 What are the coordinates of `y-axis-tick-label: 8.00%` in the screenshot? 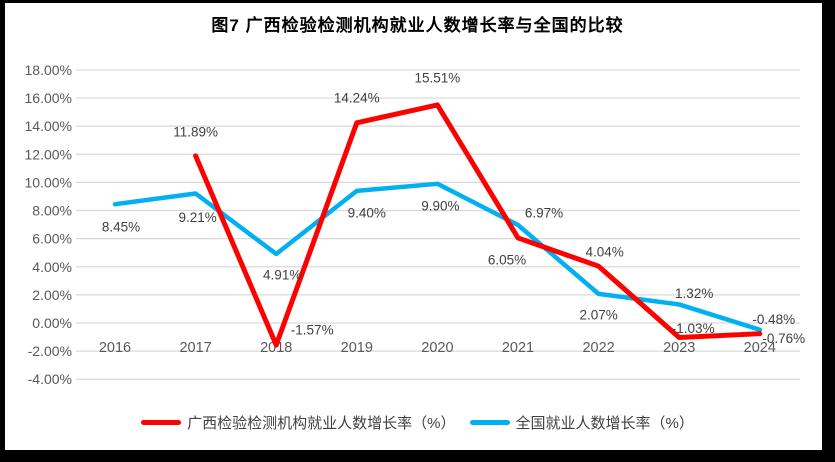 It's located at (52, 211).